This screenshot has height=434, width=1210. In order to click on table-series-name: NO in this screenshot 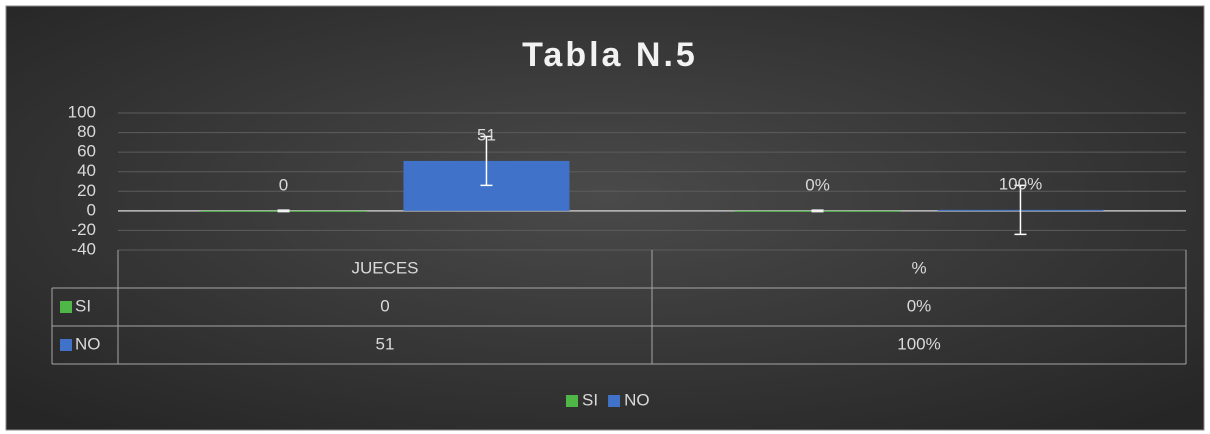, I will do `click(88, 343)`.